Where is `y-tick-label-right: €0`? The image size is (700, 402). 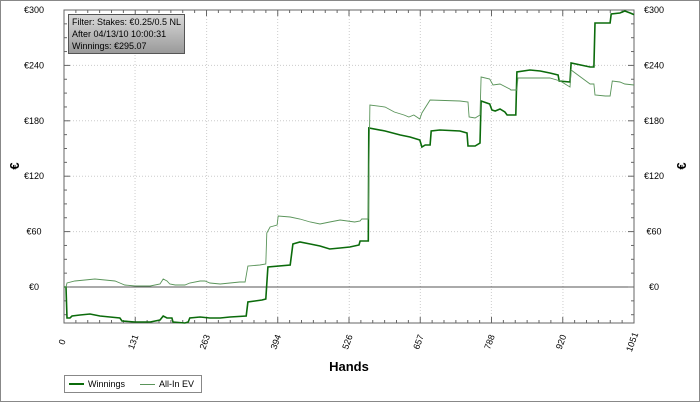
y-tick-label-right: €0 is located at coordinates (654, 287).